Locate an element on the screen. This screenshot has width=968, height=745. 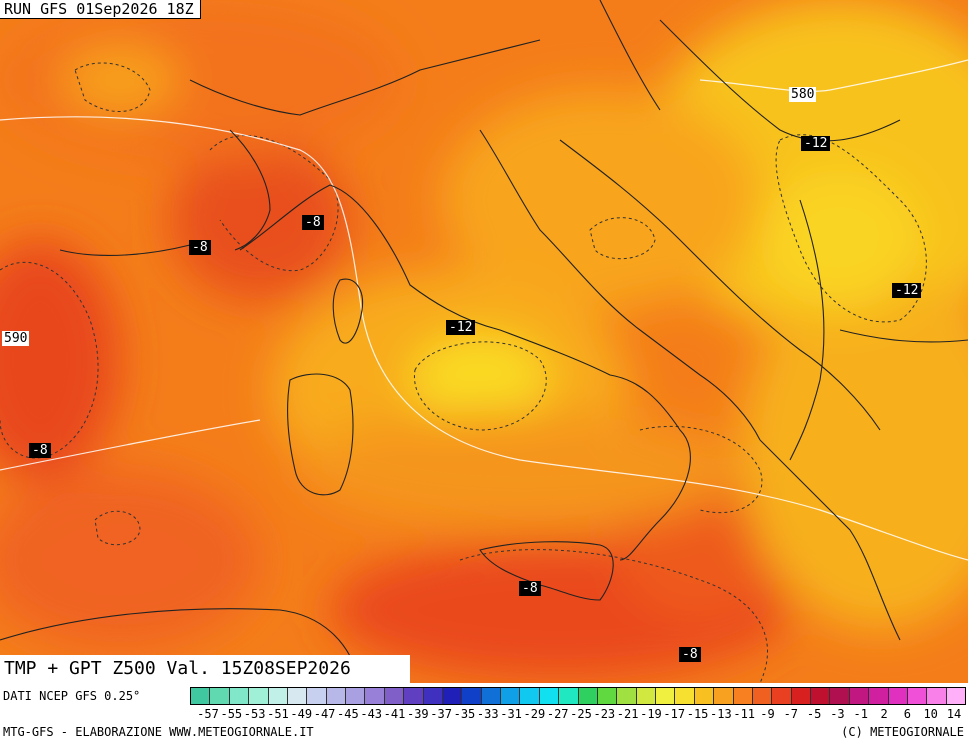
tmp-label-adriatic: -12 is located at coordinates (816, 143).